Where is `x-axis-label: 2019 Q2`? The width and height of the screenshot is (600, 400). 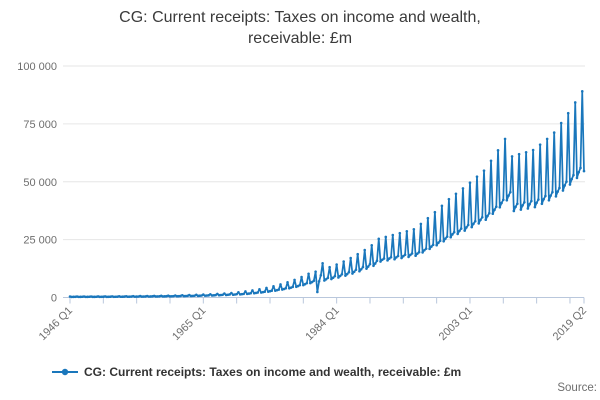 x-axis-label: 2019 Q2 is located at coordinates (570, 324).